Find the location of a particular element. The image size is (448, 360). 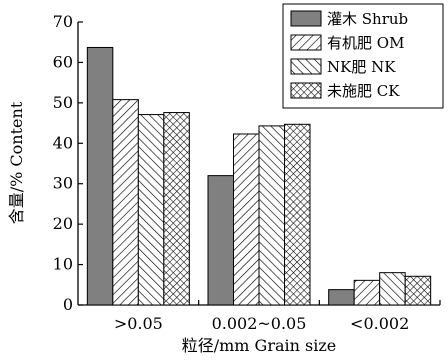

legend-label: 有机肥 OM is located at coordinates (365, 43).